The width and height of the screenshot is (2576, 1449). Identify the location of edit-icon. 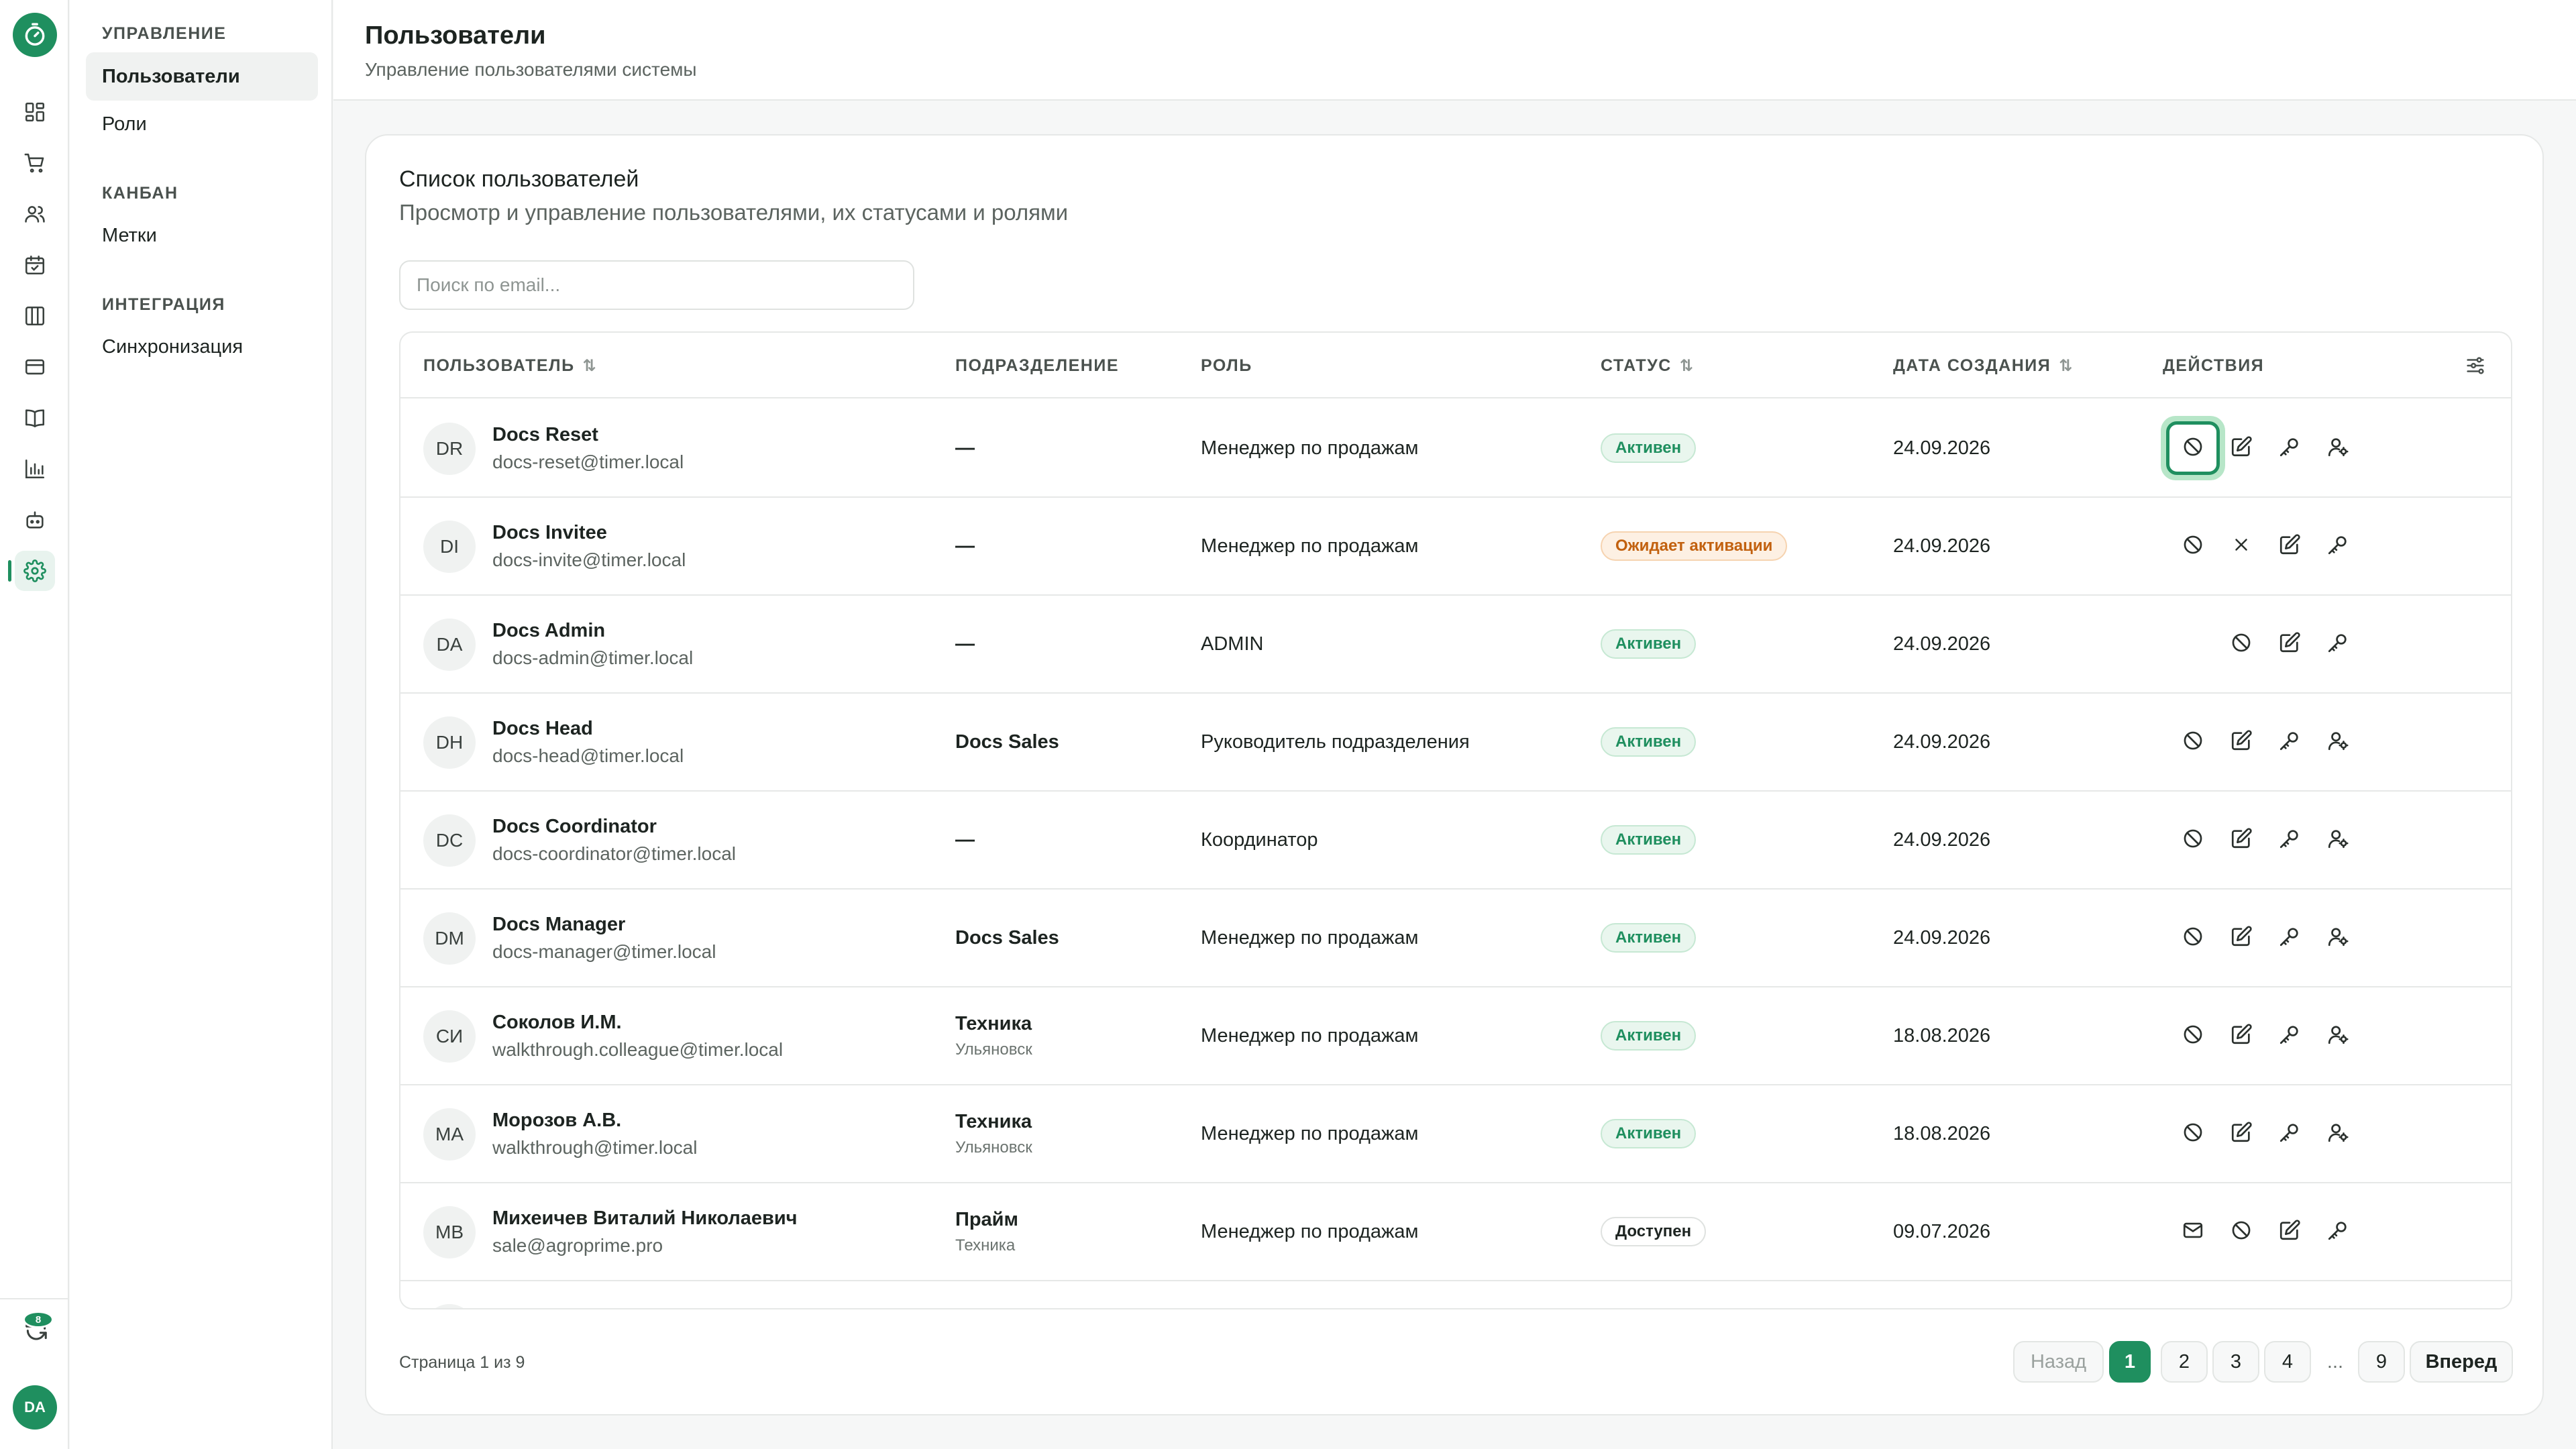
(2289, 644).